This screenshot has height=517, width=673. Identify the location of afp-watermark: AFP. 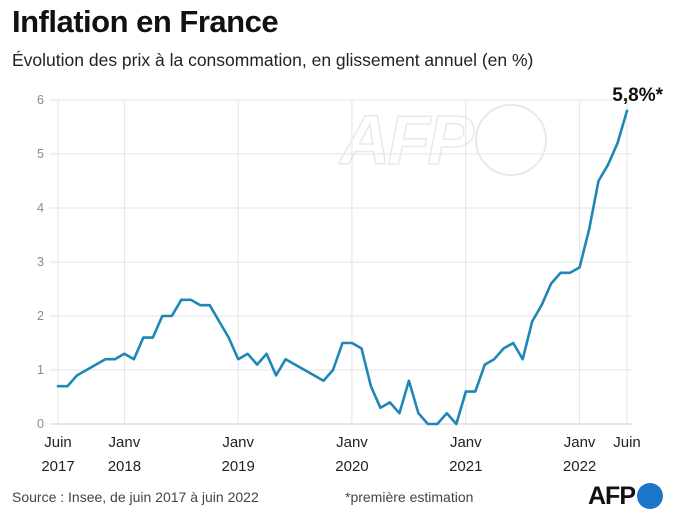
(443, 140).